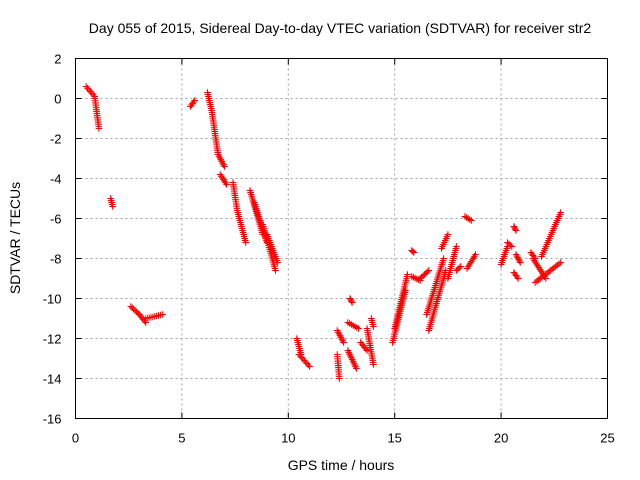  Describe the element at coordinates (56, 179) in the screenshot. I see `y-tick-label: -4` at that location.